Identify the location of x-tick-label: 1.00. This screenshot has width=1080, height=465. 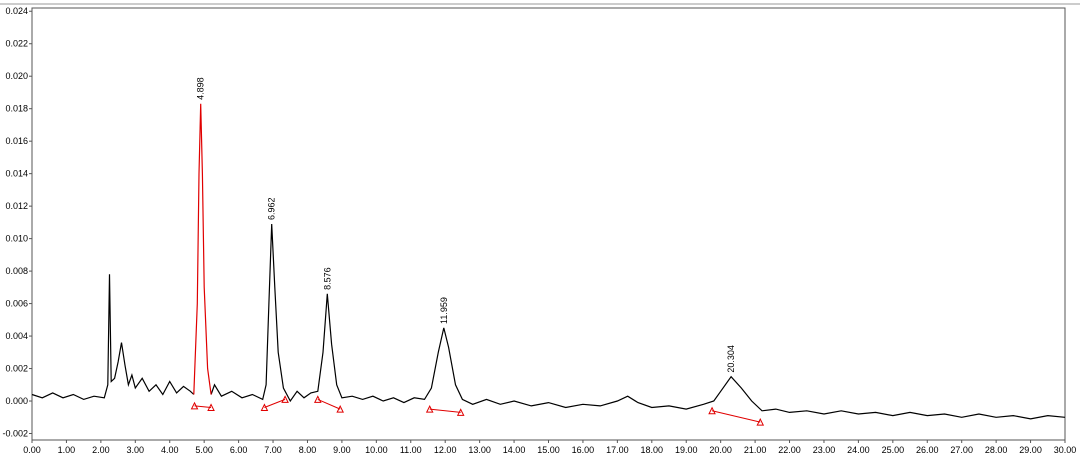
(67, 450).